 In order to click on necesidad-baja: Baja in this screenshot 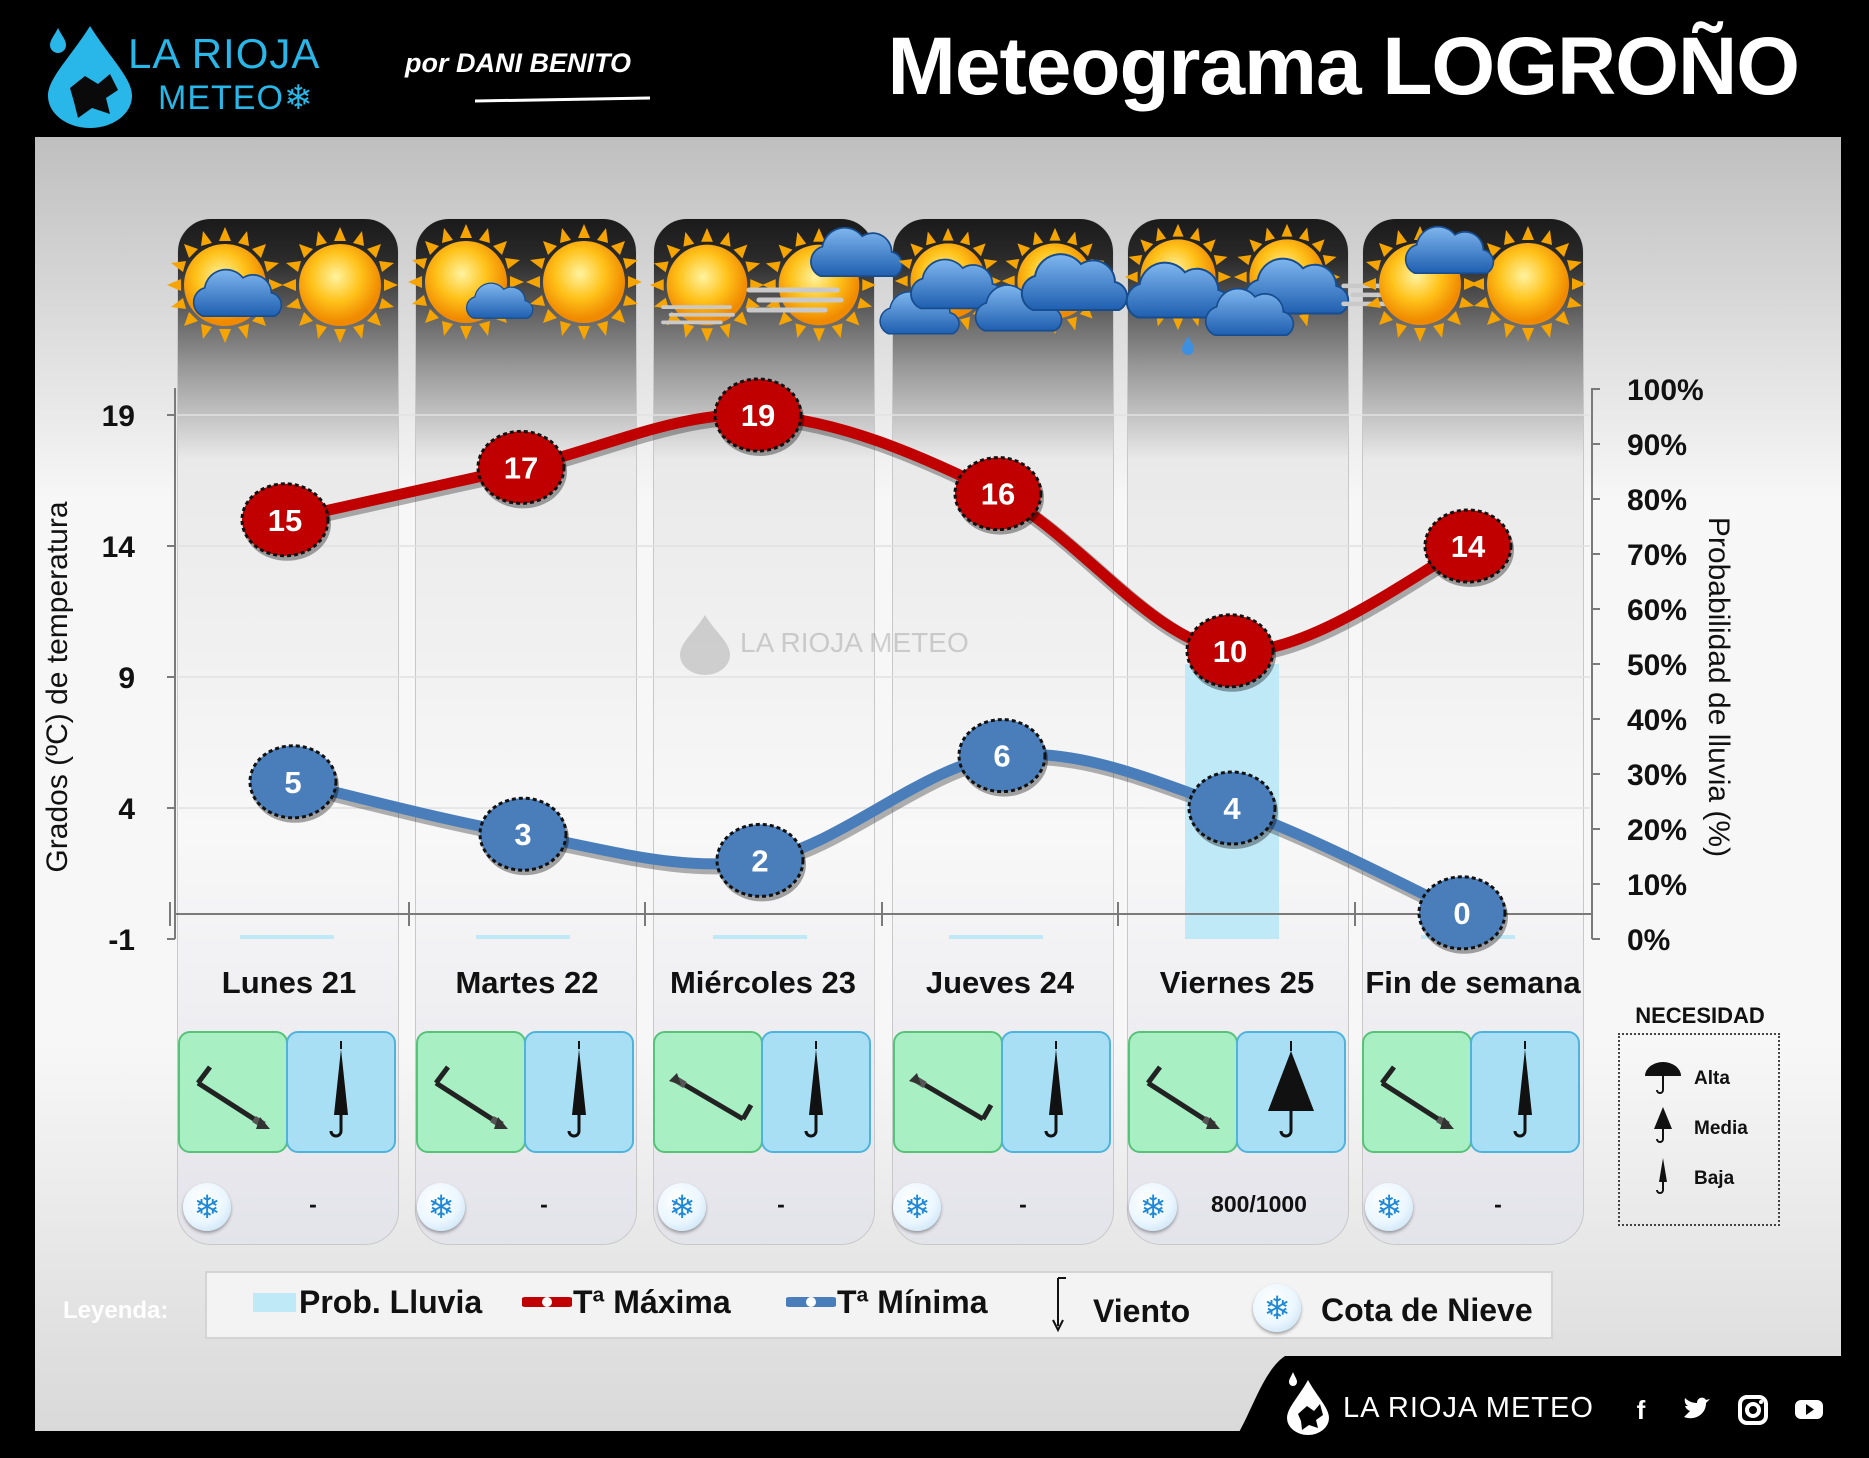, I will do `click(1714, 1178)`.